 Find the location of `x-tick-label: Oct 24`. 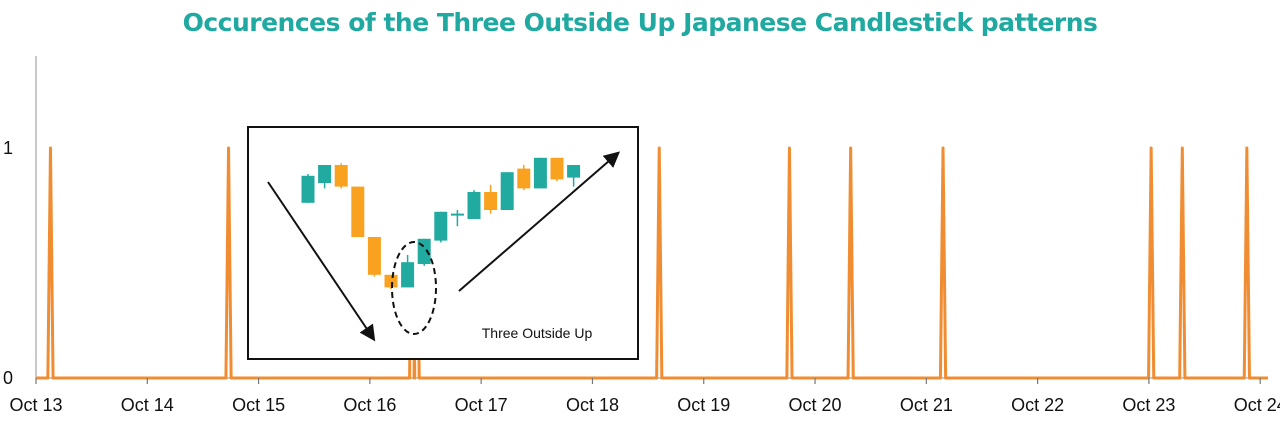

x-tick-label: Oct 24 is located at coordinates (1257, 405).